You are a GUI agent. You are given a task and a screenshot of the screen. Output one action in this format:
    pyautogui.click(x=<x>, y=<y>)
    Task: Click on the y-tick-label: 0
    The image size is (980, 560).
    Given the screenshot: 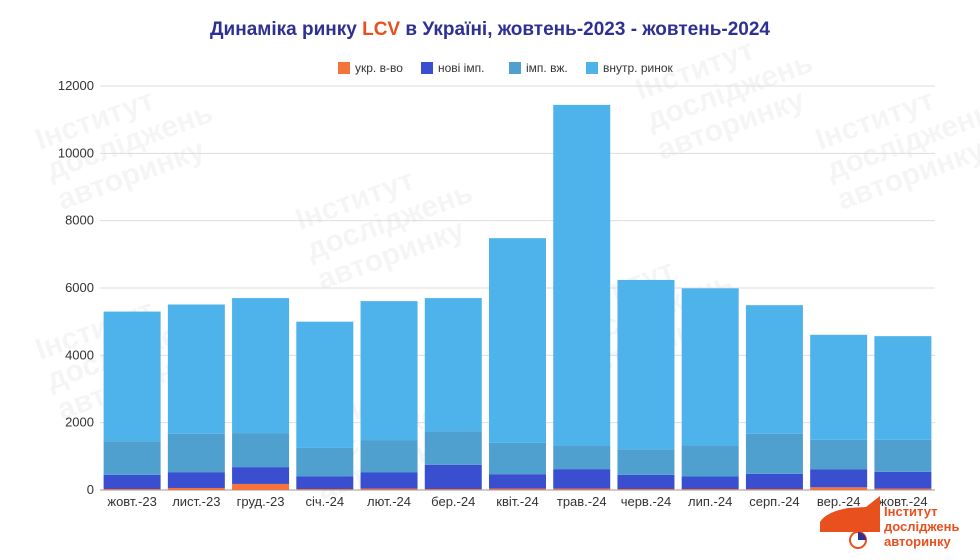 What is the action you would take?
    pyautogui.click(x=90, y=489)
    